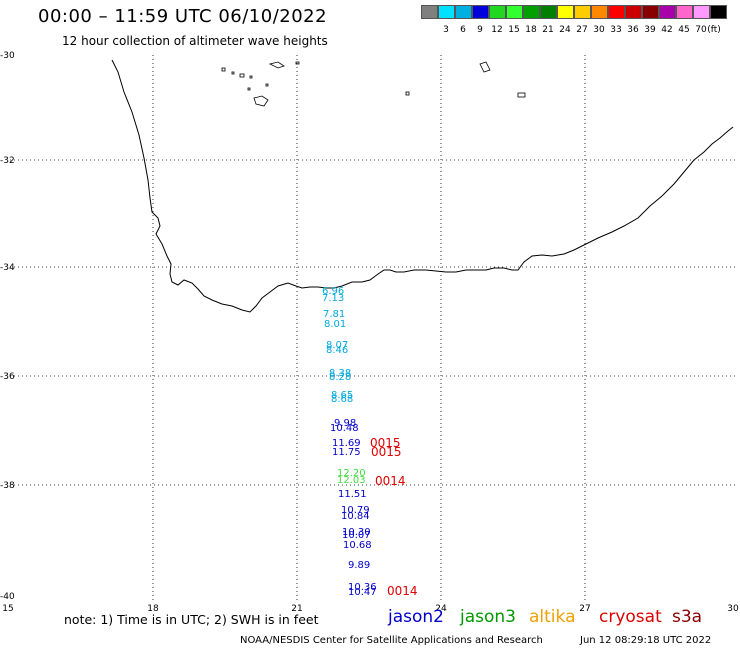 The height and width of the screenshot is (650, 740). Describe the element at coordinates (359, 565) in the screenshot. I see `swh-value: 9.89` at that location.